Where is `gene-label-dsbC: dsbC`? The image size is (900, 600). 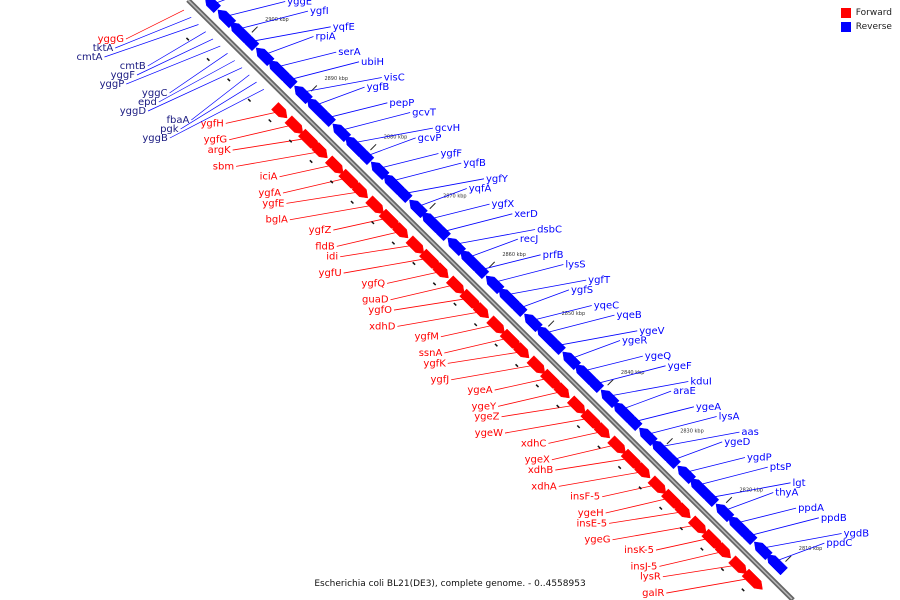
gene-label-dsbC: dsbC is located at coordinates (549, 229).